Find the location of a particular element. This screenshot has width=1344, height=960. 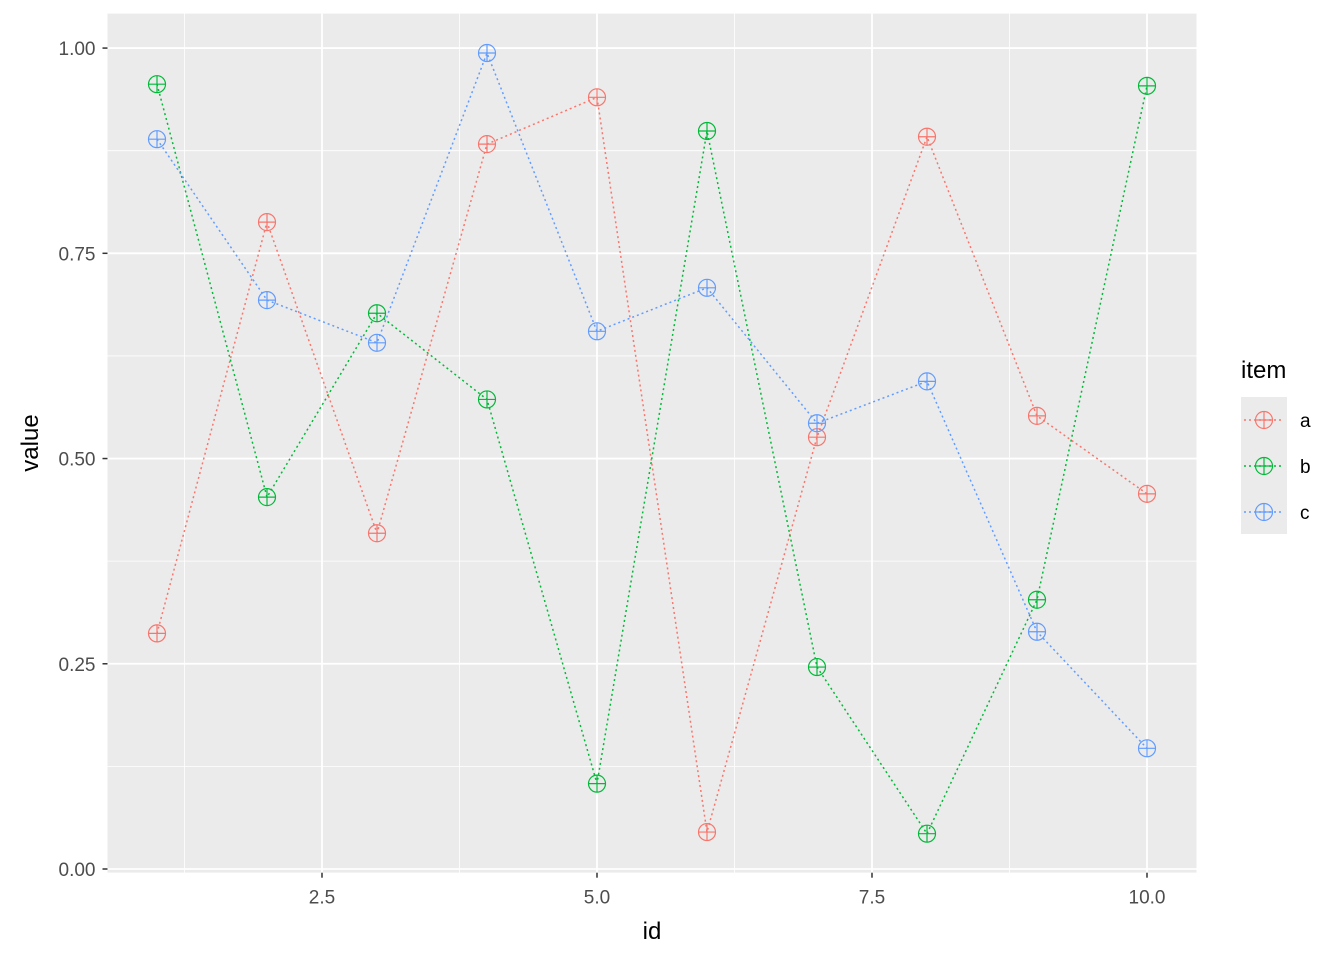

y-tick-label: 1.00 is located at coordinates (77, 49).